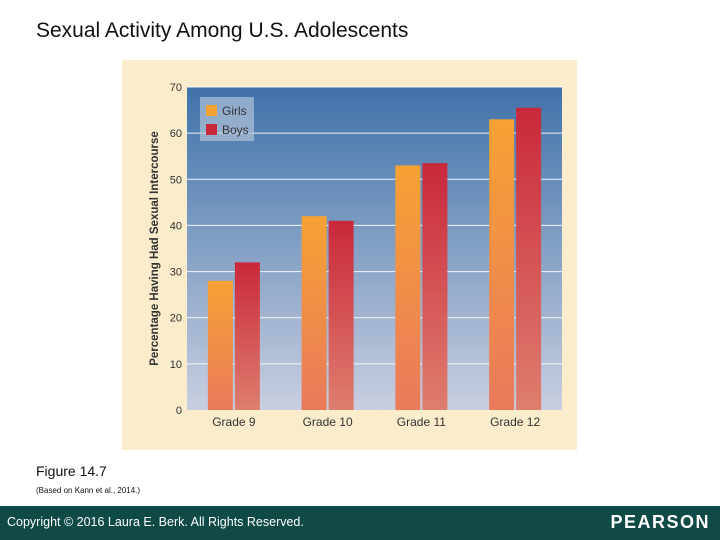 The width and height of the screenshot is (720, 540). Describe the element at coordinates (176, 180) in the screenshot. I see `y-tick-label: 50` at that location.